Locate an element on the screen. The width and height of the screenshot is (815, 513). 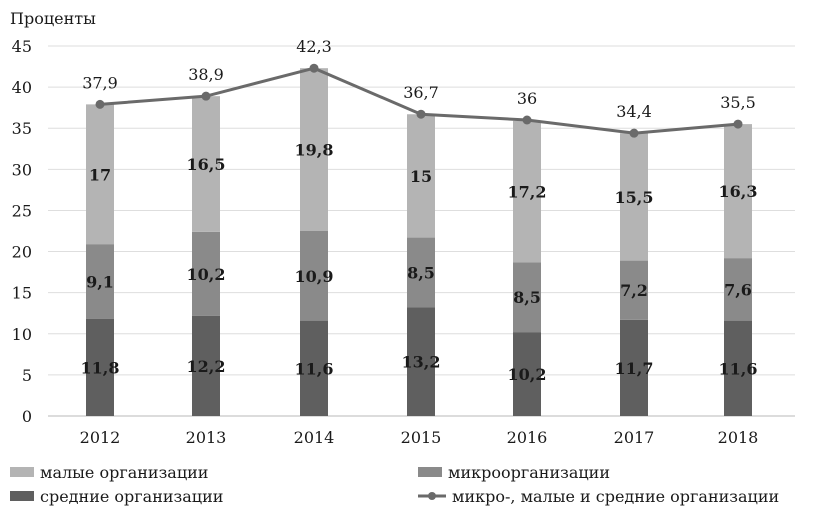
total-label: 38,9 is located at coordinates (206, 74).